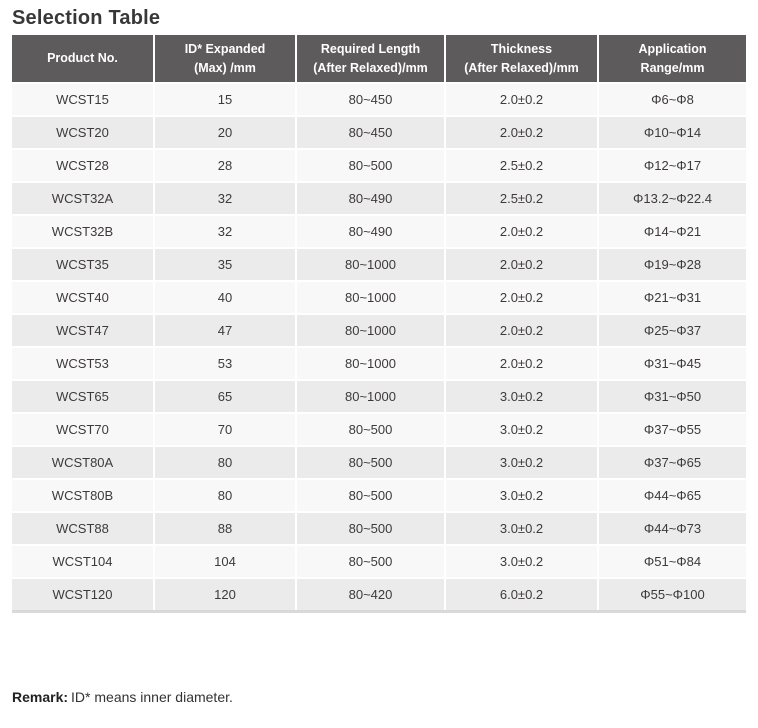  Describe the element at coordinates (225, 58) in the screenshot. I see `header-cell: ID* Expanded (Max) /mm` at that location.